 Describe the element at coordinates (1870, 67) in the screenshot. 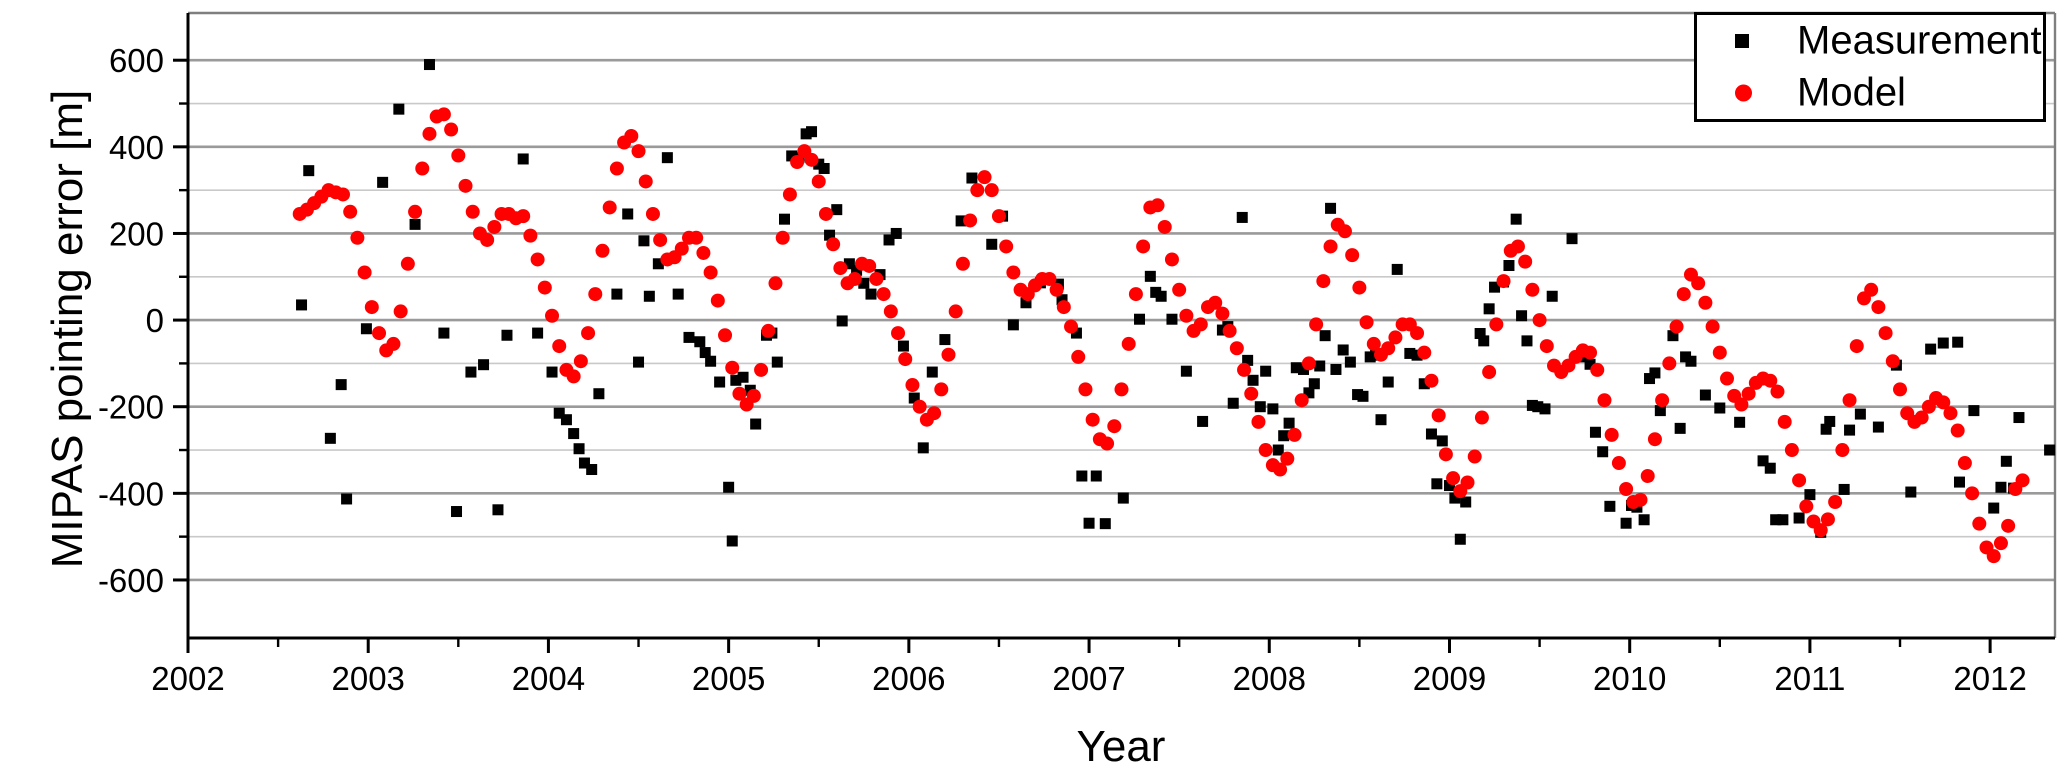

I see `legend-items: Measurement Model` at that location.